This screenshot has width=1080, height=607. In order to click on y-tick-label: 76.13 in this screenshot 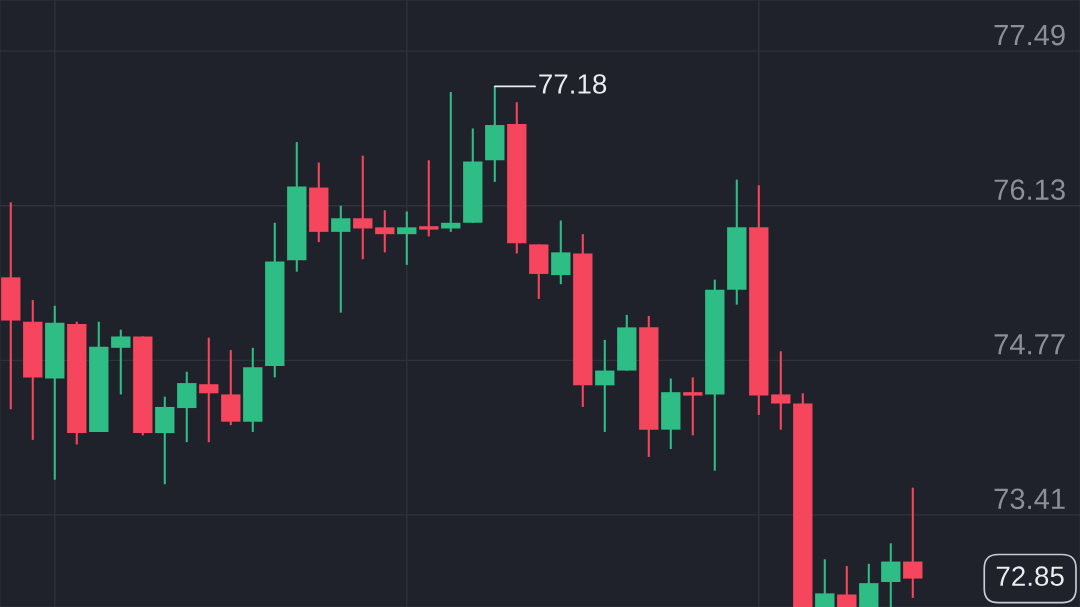, I will do `click(1029, 189)`.